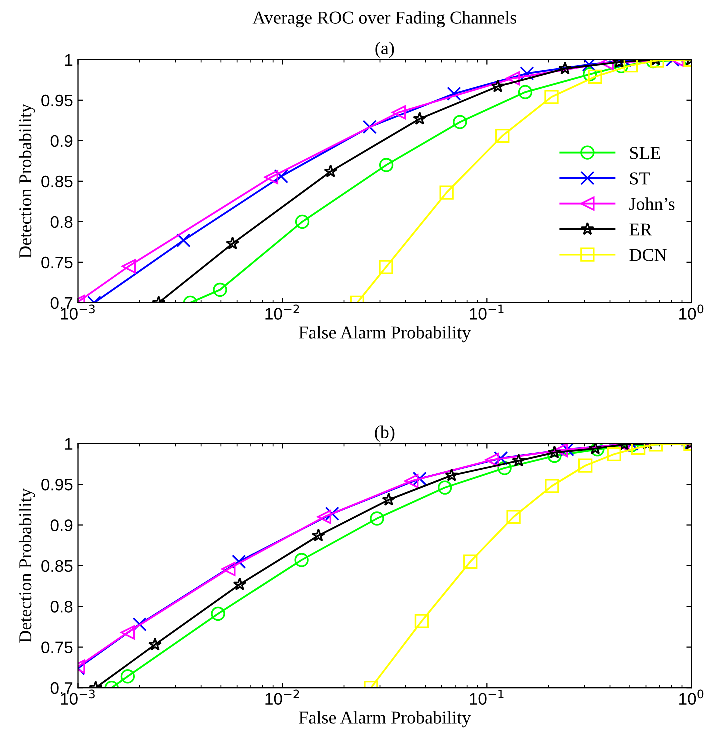  What do you see at coordinates (645, 153) in the screenshot?
I see `legend-label: SLE` at bounding box center [645, 153].